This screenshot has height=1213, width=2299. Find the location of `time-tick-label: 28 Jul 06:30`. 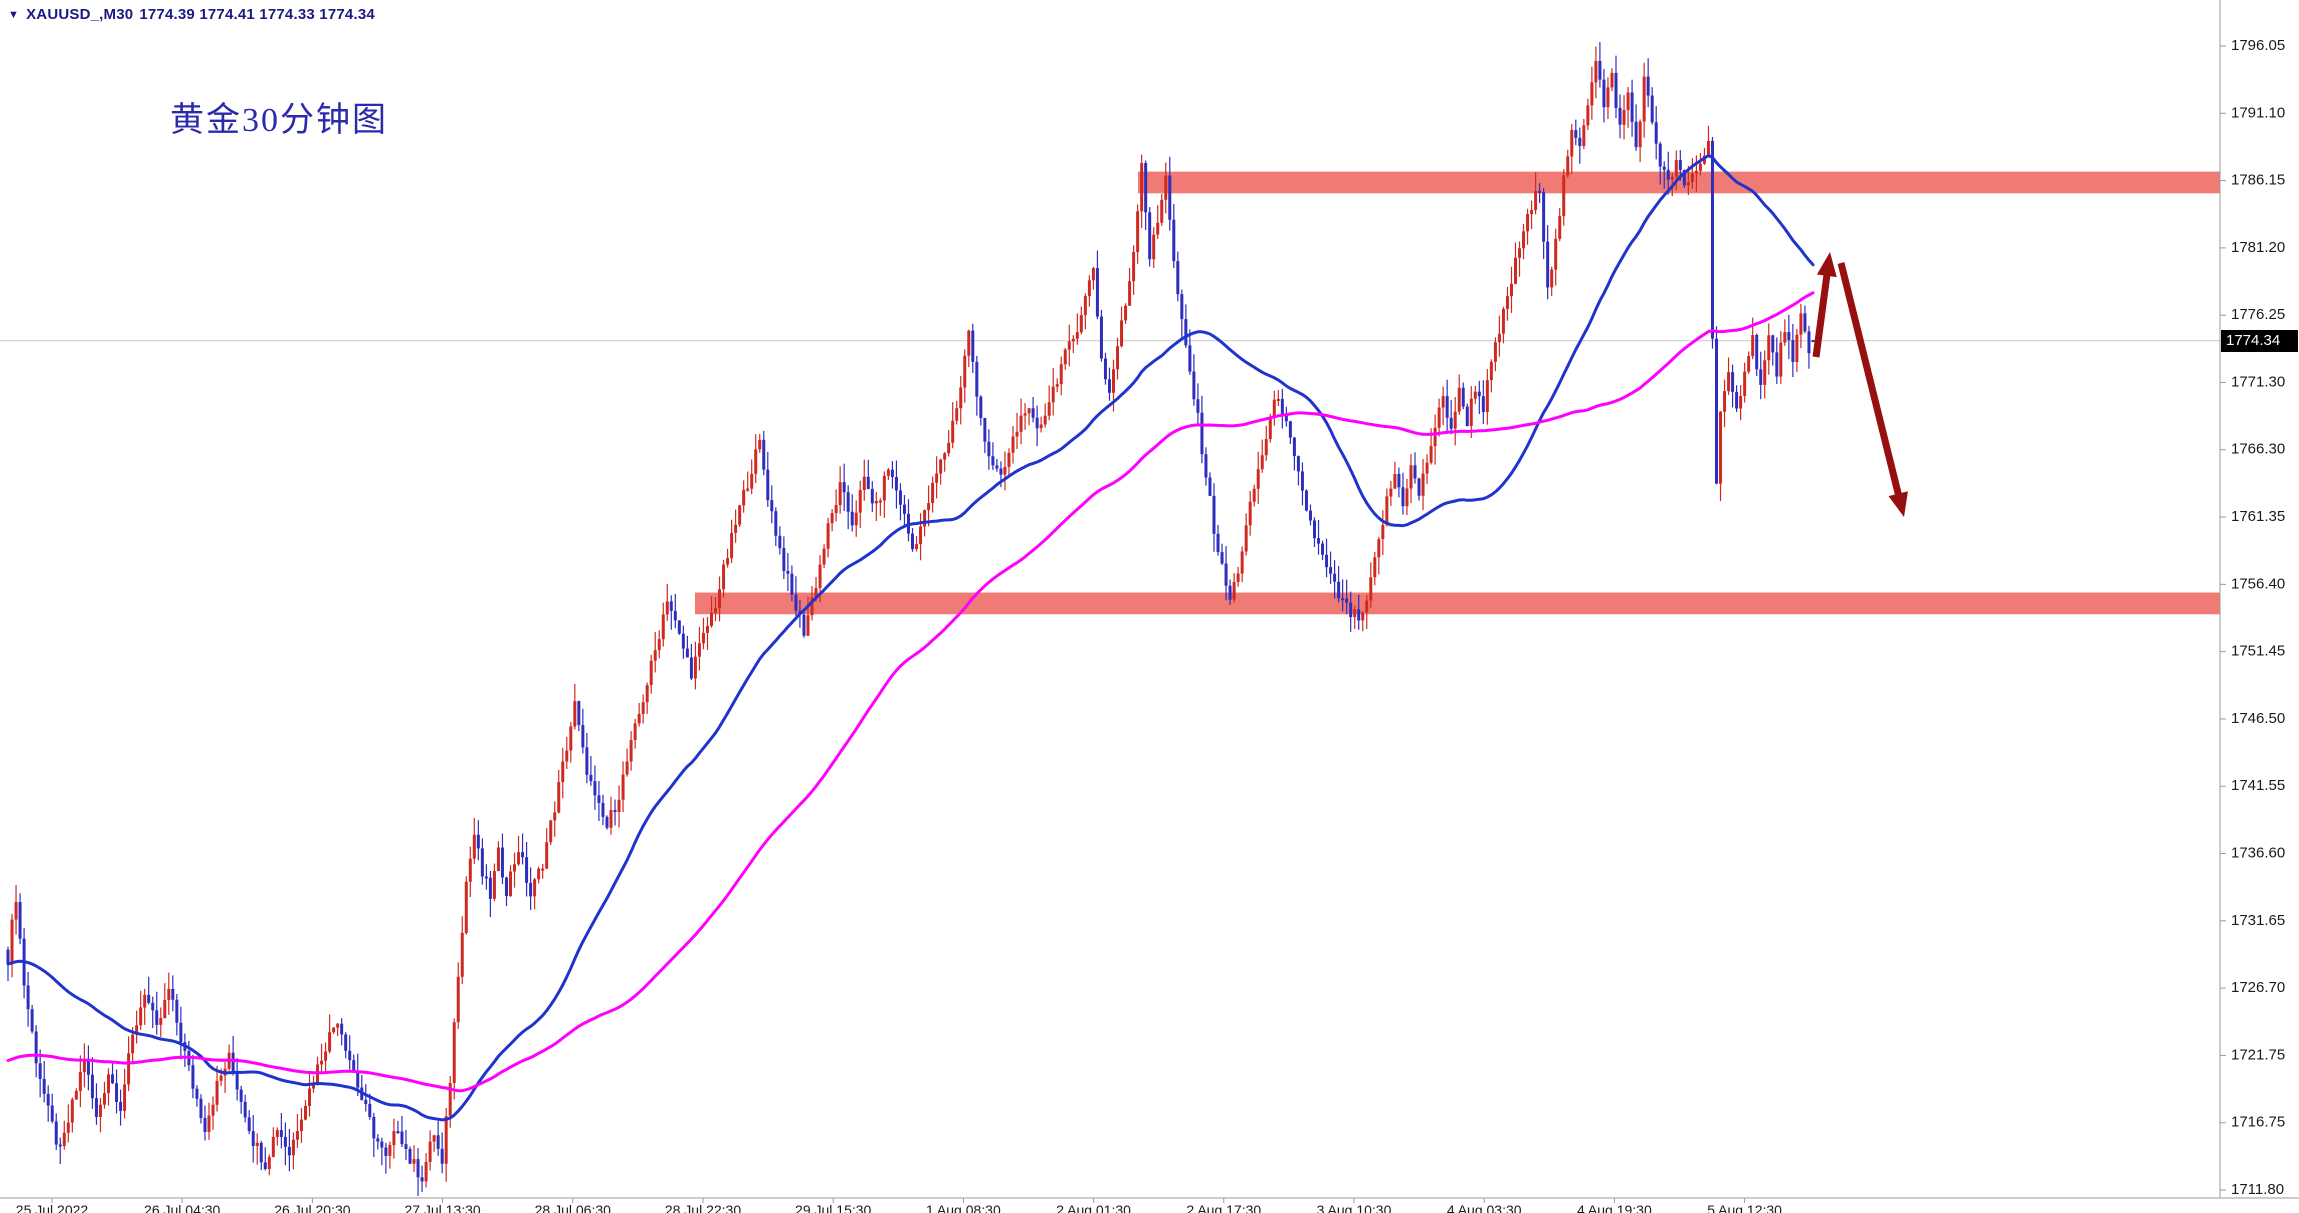

time-tick-label: 28 Jul 06:30 is located at coordinates (573, 1207).